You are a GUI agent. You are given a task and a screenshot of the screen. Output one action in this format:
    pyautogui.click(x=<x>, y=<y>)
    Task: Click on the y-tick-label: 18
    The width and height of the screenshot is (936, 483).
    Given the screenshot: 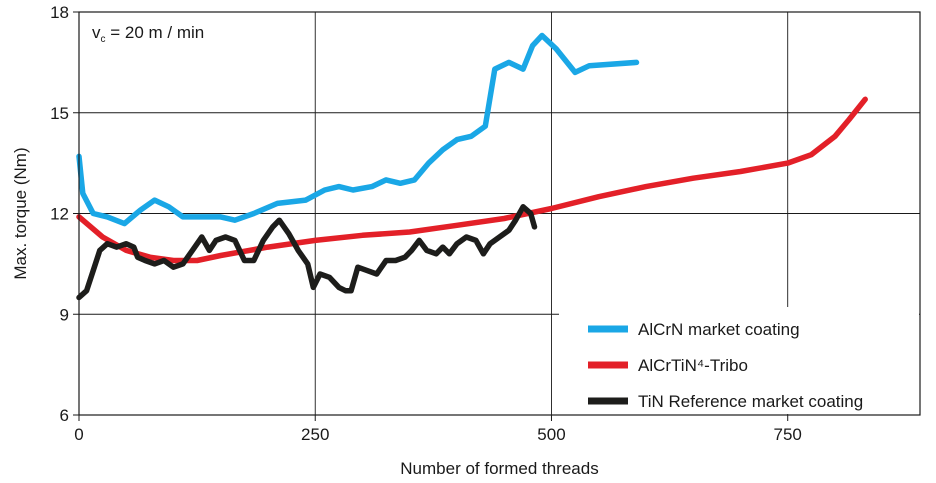 What is the action you would take?
    pyautogui.click(x=59, y=12)
    